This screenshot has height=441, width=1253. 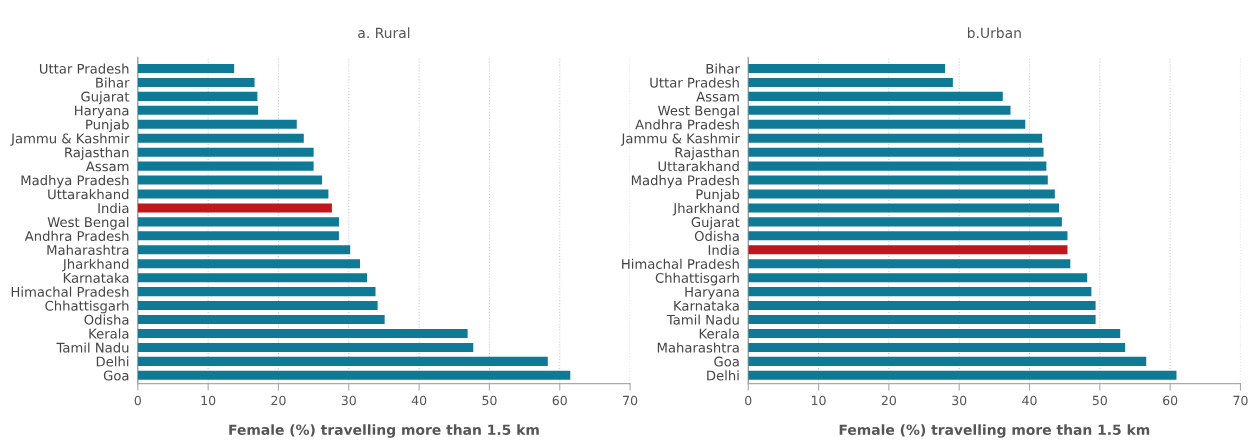 I want to click on y-tick-label: Jammu & Kashmir, so click(x=680, y=139).